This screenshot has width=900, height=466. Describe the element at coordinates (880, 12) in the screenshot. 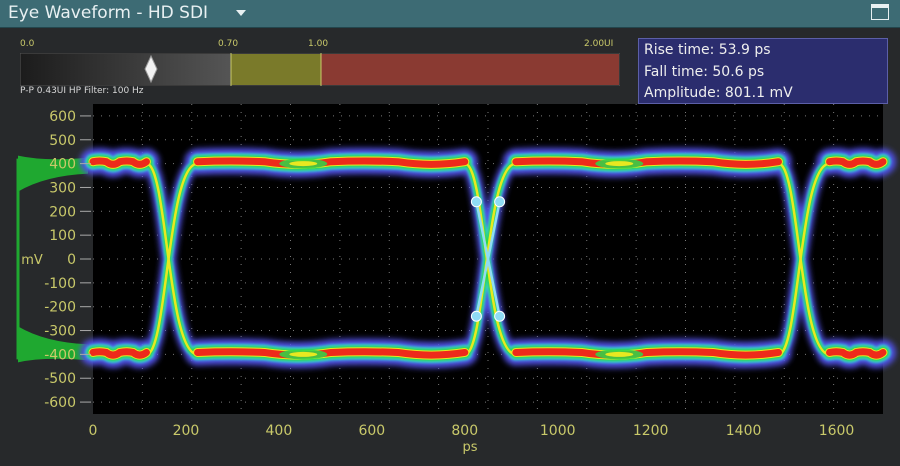

I see `maximize-icon` at that location.